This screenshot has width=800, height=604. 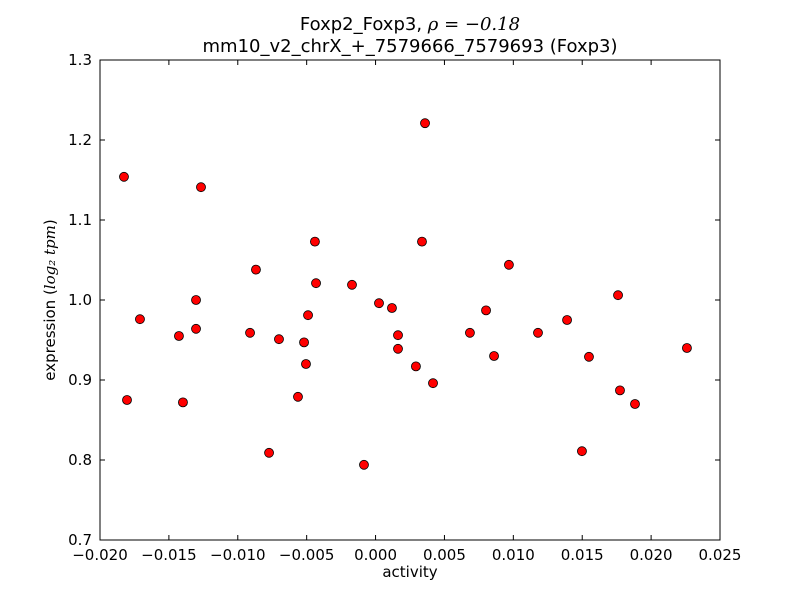 What do you see at coordinates (80, 140) in the screenshot?
I see `y-tick-label: 1.2` at bounding box center [80, 140].